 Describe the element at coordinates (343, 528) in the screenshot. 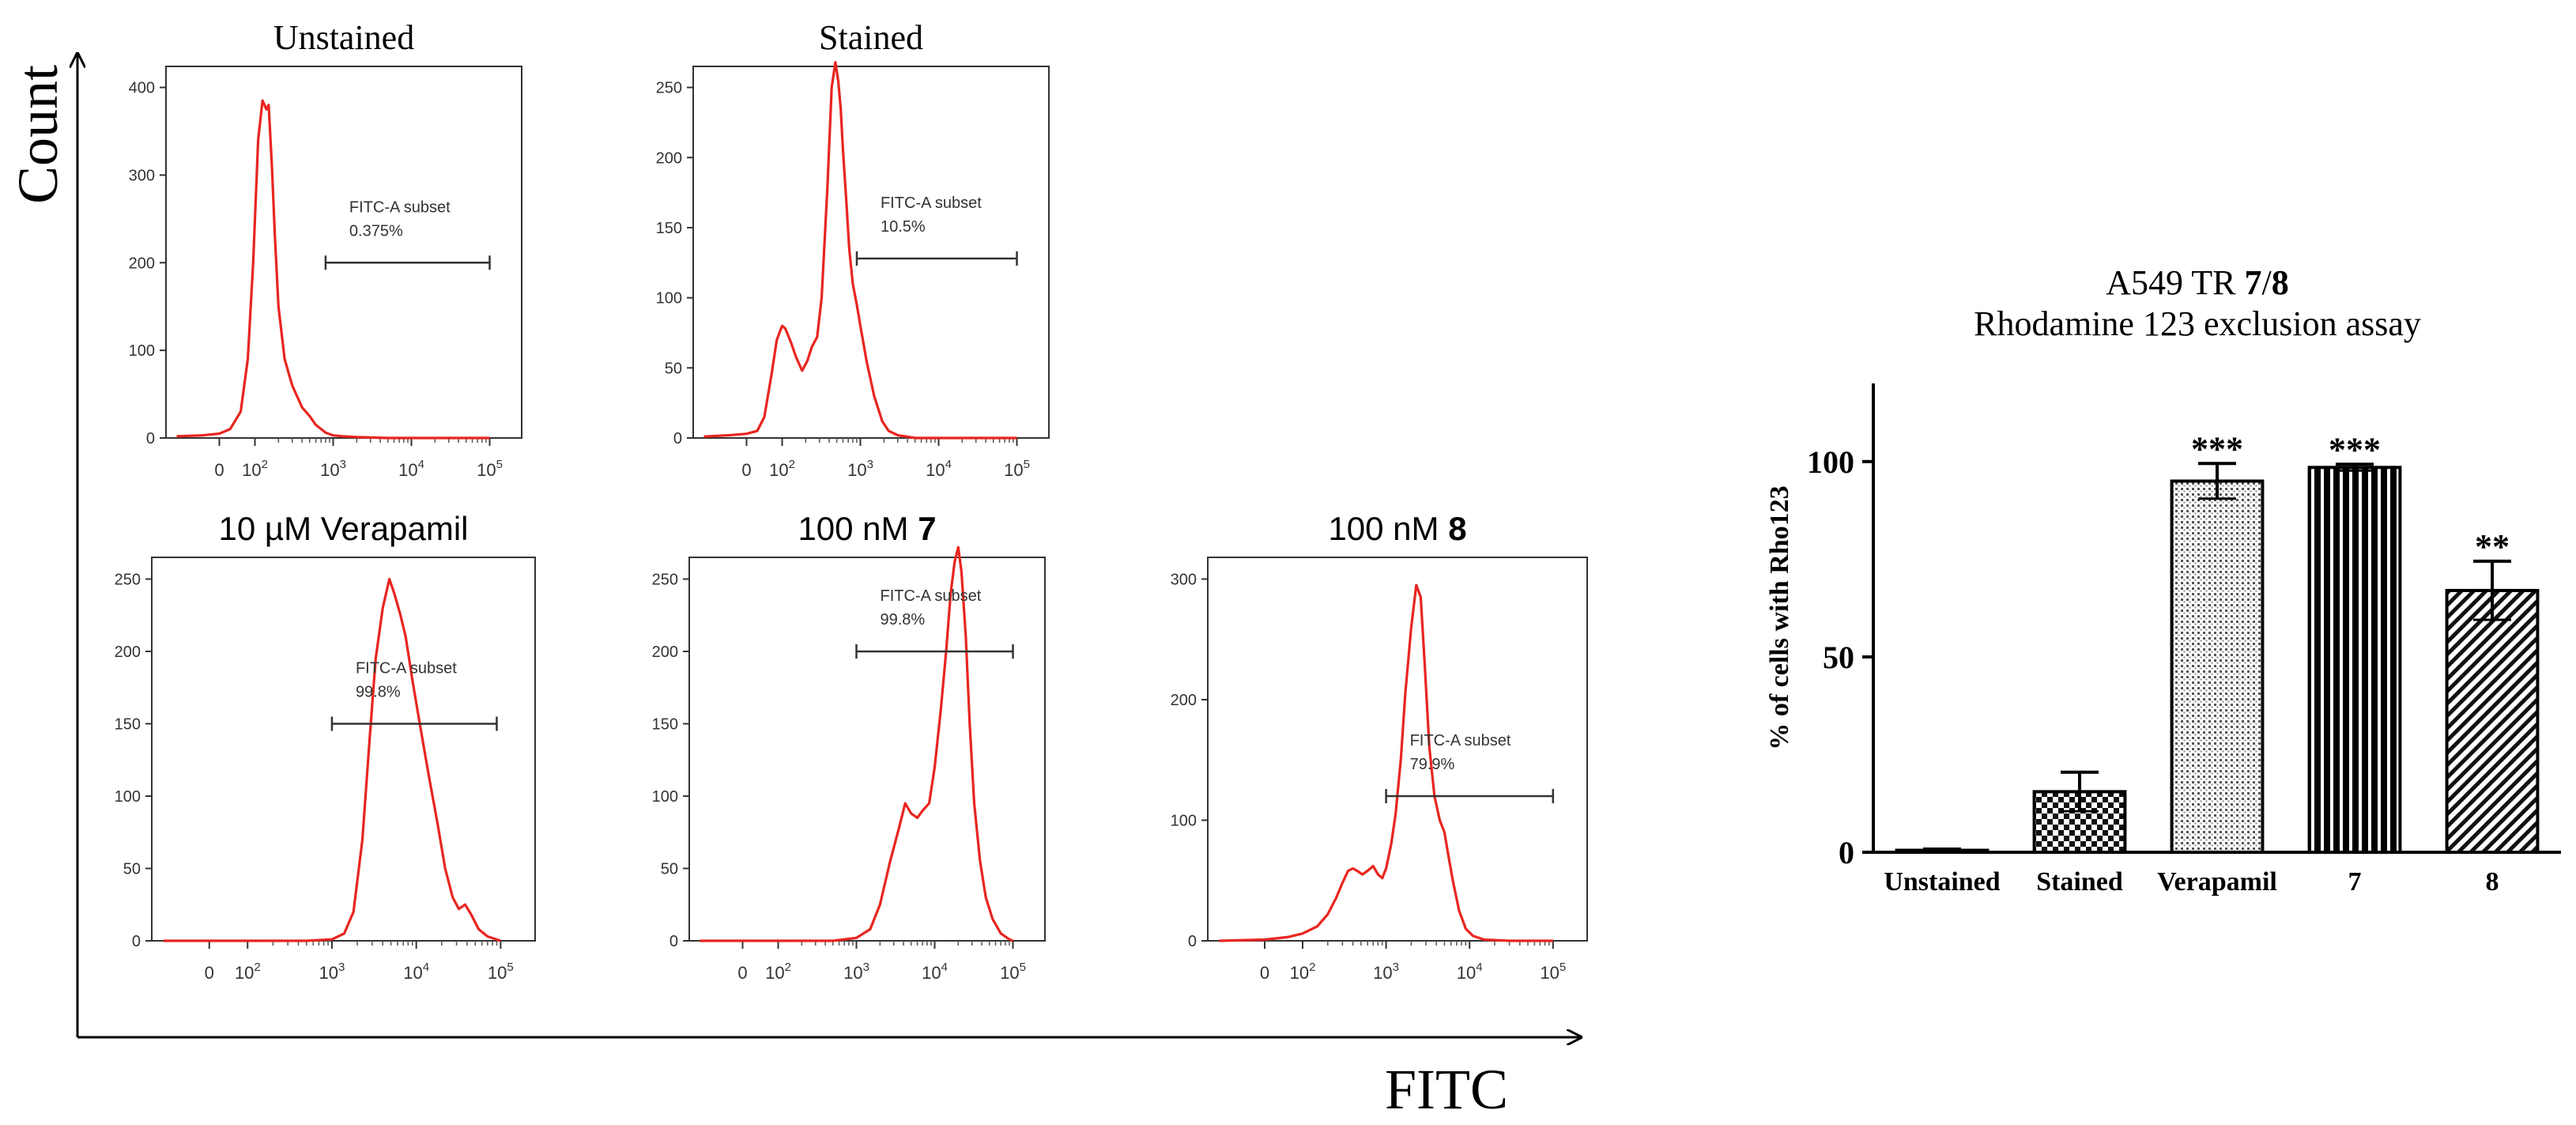

I see `histogram-title: 10 µM Verapamil` at that location.